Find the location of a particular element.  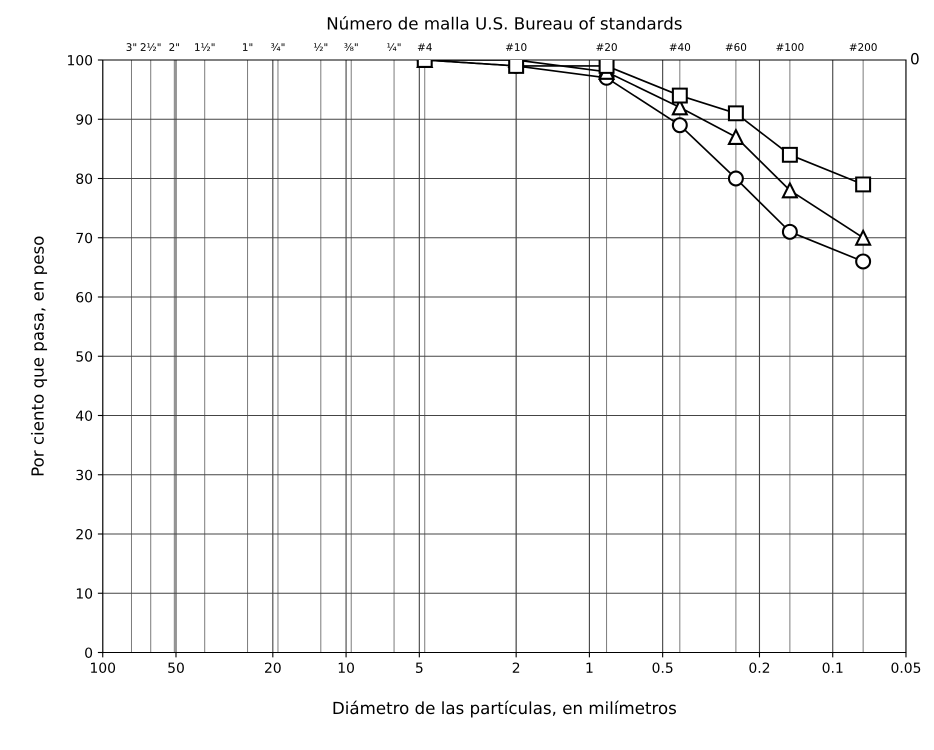

y-tick-label: 10 is located at coordinates (84, 593).